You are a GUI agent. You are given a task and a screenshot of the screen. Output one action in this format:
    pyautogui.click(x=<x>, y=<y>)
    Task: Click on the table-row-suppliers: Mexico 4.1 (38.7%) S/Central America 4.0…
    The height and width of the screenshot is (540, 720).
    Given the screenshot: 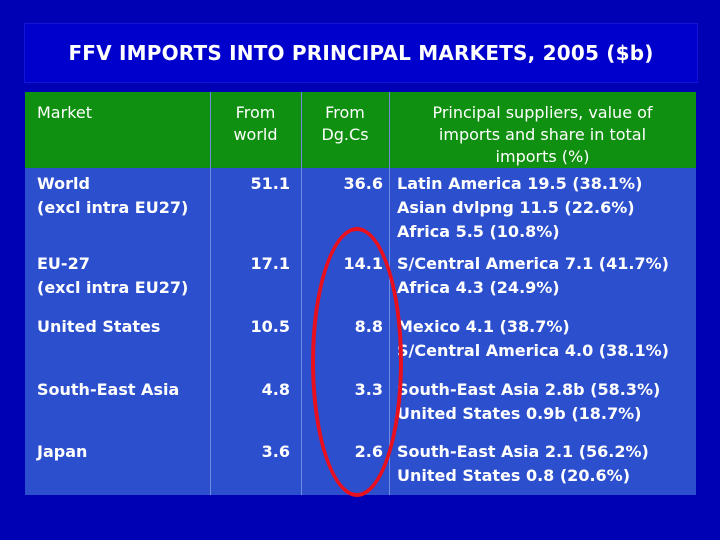 What is the action you would take?
    pyautogui.click(x=533, y=338)
    